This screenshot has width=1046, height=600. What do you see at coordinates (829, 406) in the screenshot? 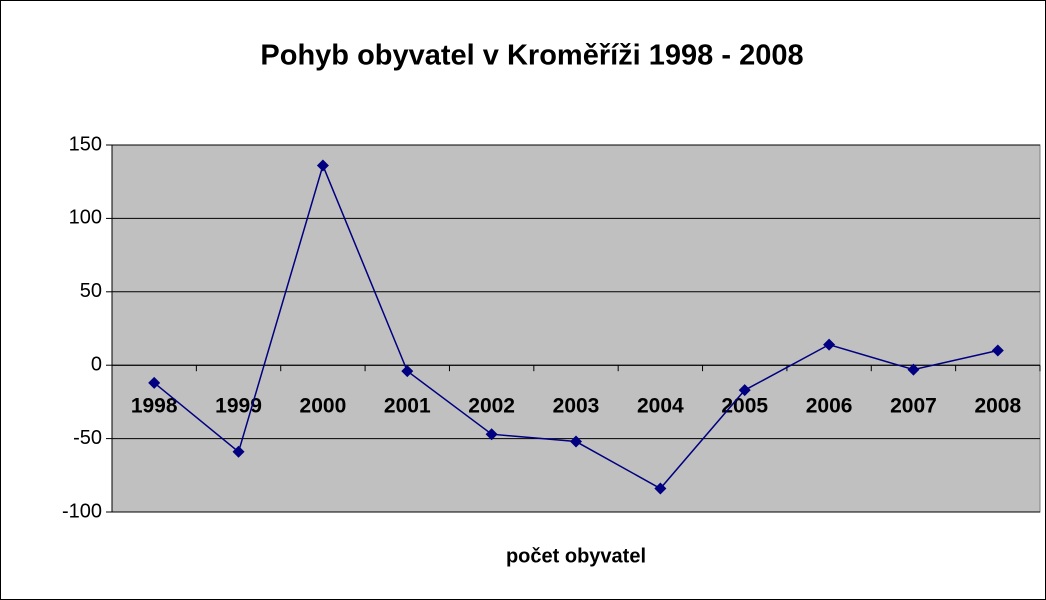
I see `x-tick-label: 2006` at bounding box center [829, 406].